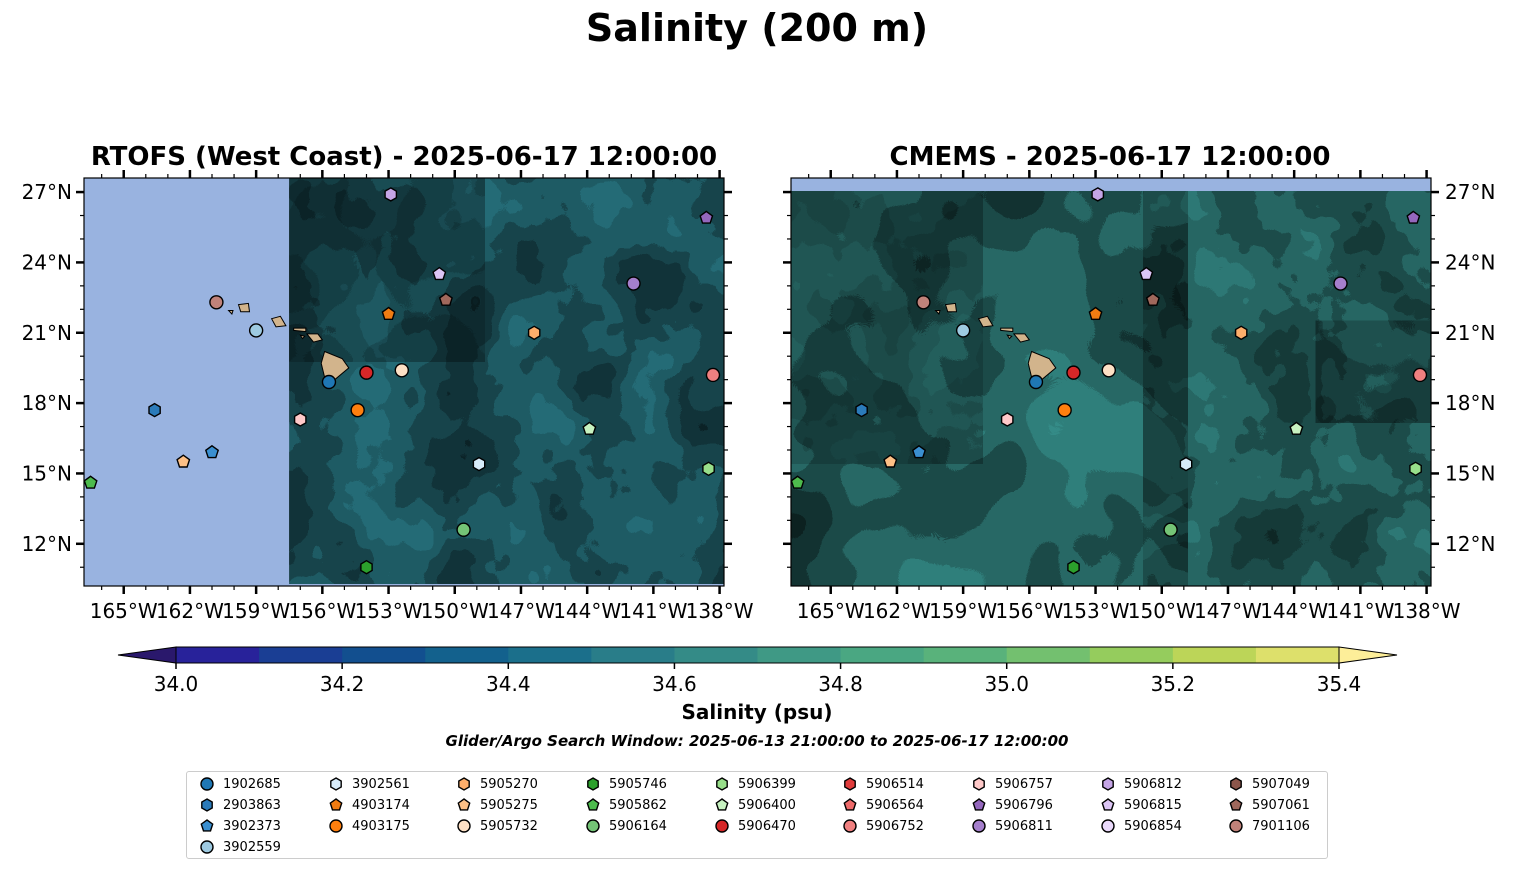  What do you see at coordinates (895, 826) in the screenshot?
I see `legend-label: 5906752` at bounding box center [895, 826].